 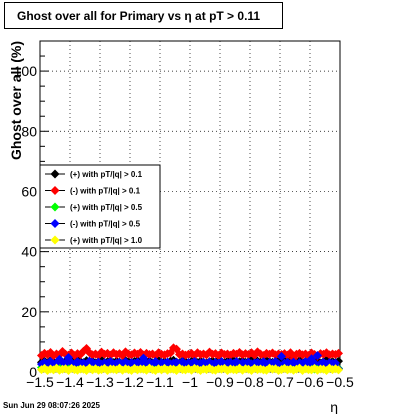 I want to click on legend-item: (+) with pT/|q| > 0.1, so click(x=94, y=174).